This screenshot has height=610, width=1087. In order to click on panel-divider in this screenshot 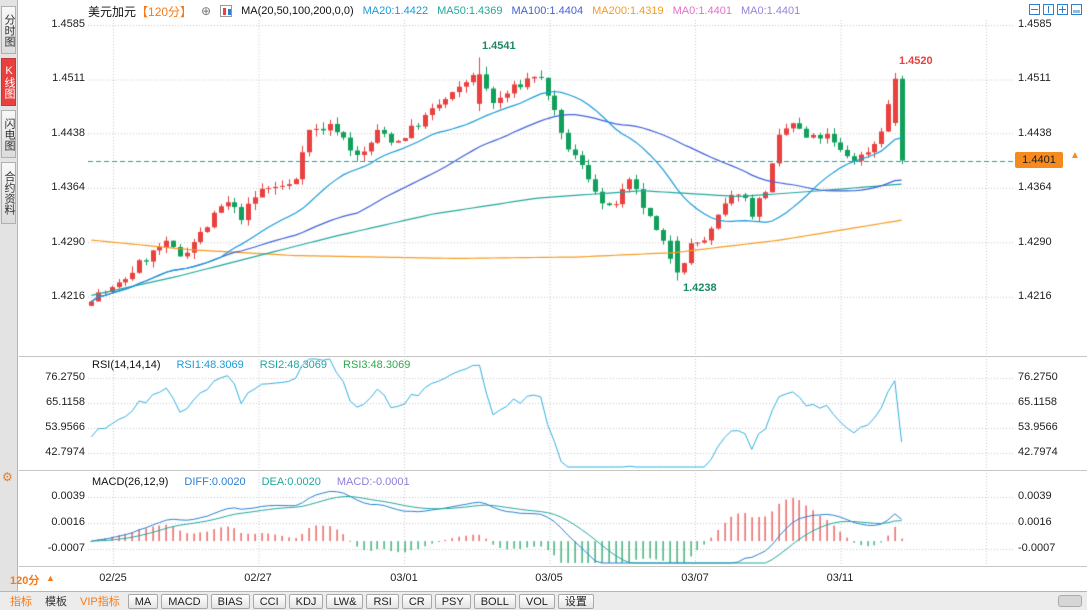, I will do `click(553, 566)`.